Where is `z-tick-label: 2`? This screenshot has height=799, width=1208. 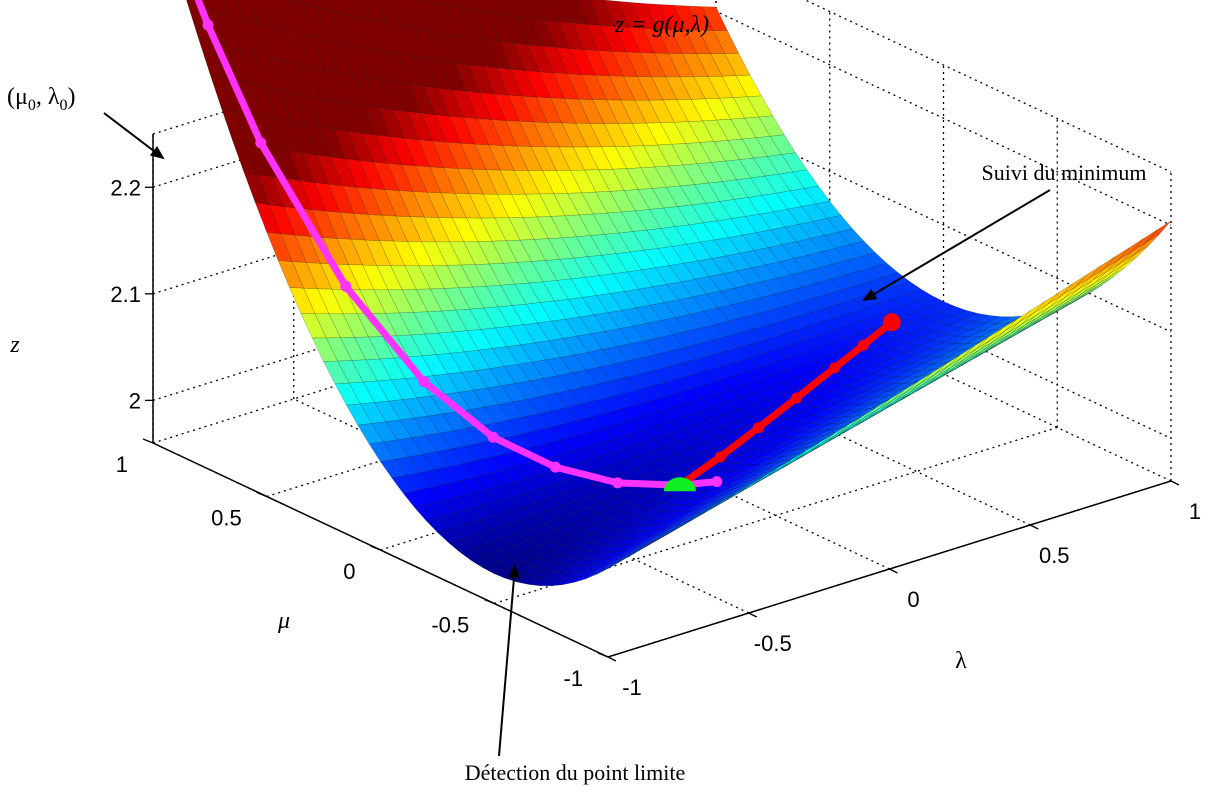
z-tick-label: 2 is located at coordinates (135, 400).